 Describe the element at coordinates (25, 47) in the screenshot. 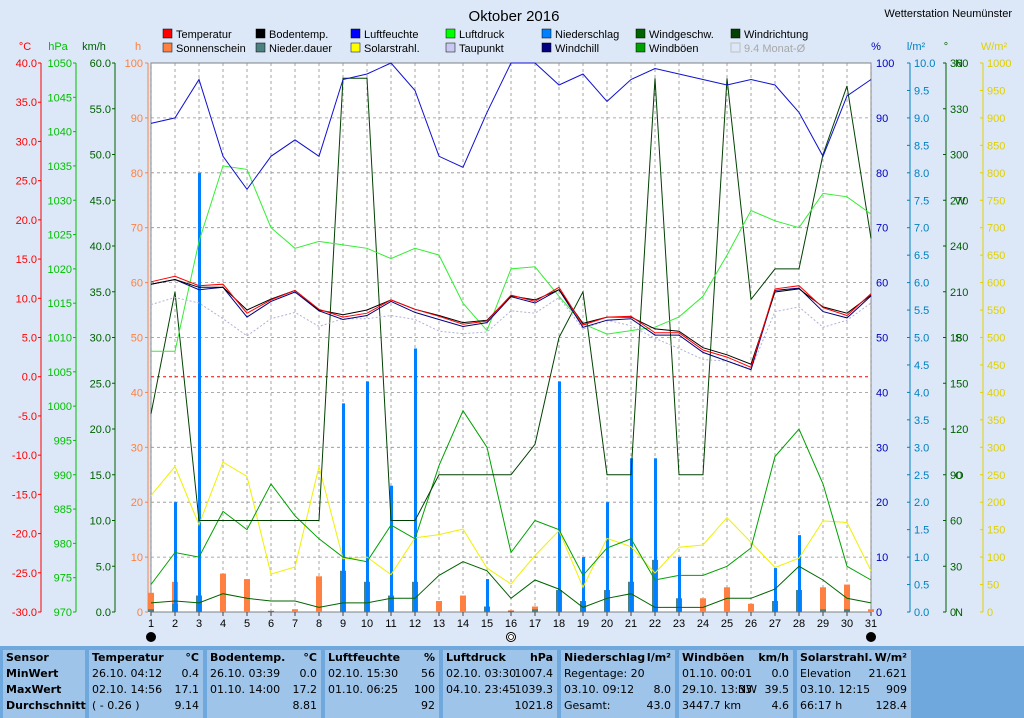

I see `axis-unit-celsius: °C` at that location.